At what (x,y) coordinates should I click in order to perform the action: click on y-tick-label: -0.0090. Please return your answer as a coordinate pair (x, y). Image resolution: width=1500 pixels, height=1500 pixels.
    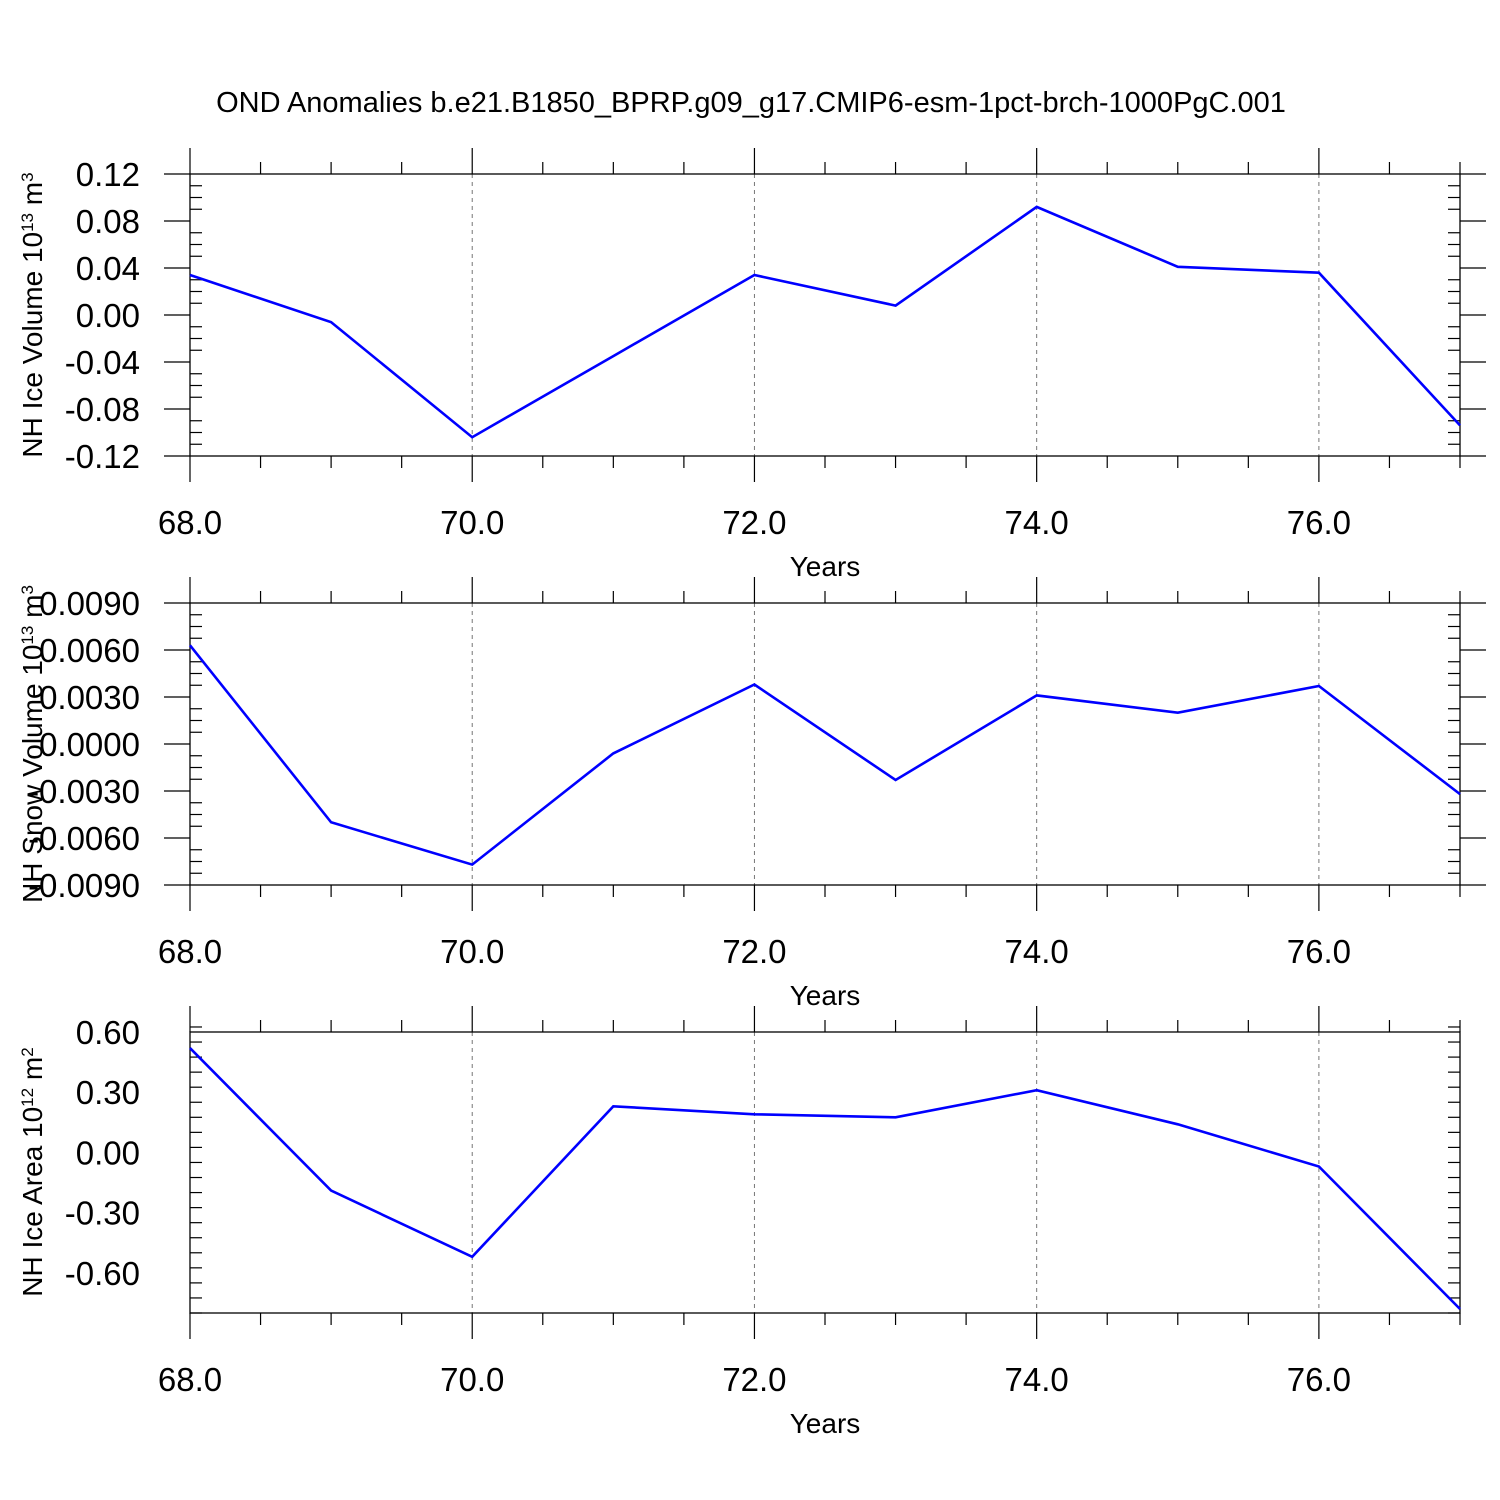
    Looking at the image, I should click on (84, 885).